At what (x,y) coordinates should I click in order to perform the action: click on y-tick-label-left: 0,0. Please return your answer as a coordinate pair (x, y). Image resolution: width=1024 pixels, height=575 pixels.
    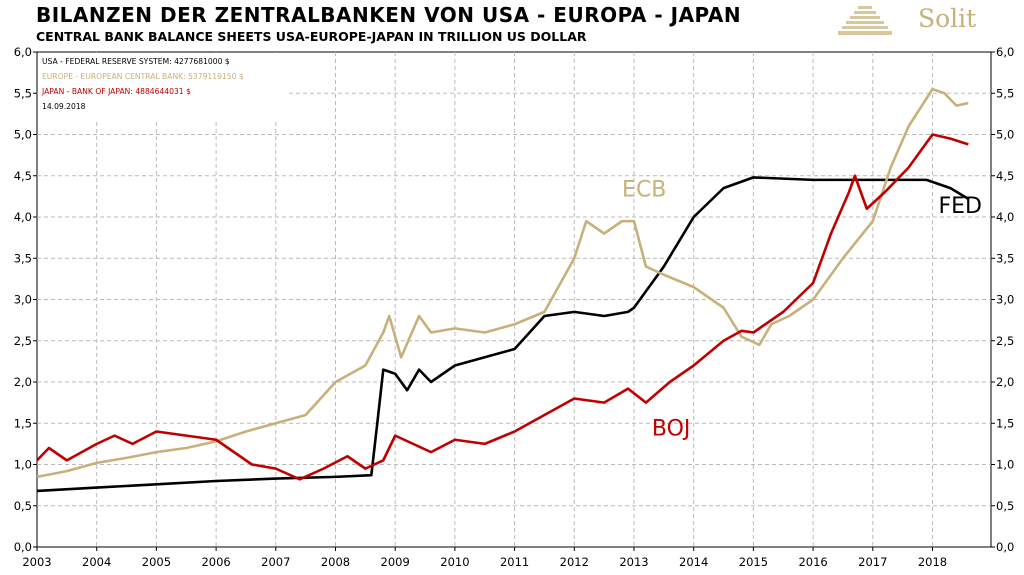
    Looking at the image, I should click on (23, 547).